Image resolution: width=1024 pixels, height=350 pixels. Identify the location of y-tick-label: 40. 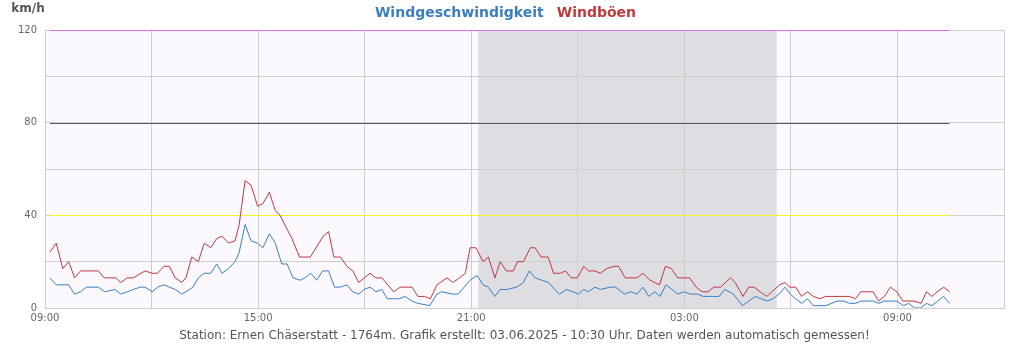
(30, 214).